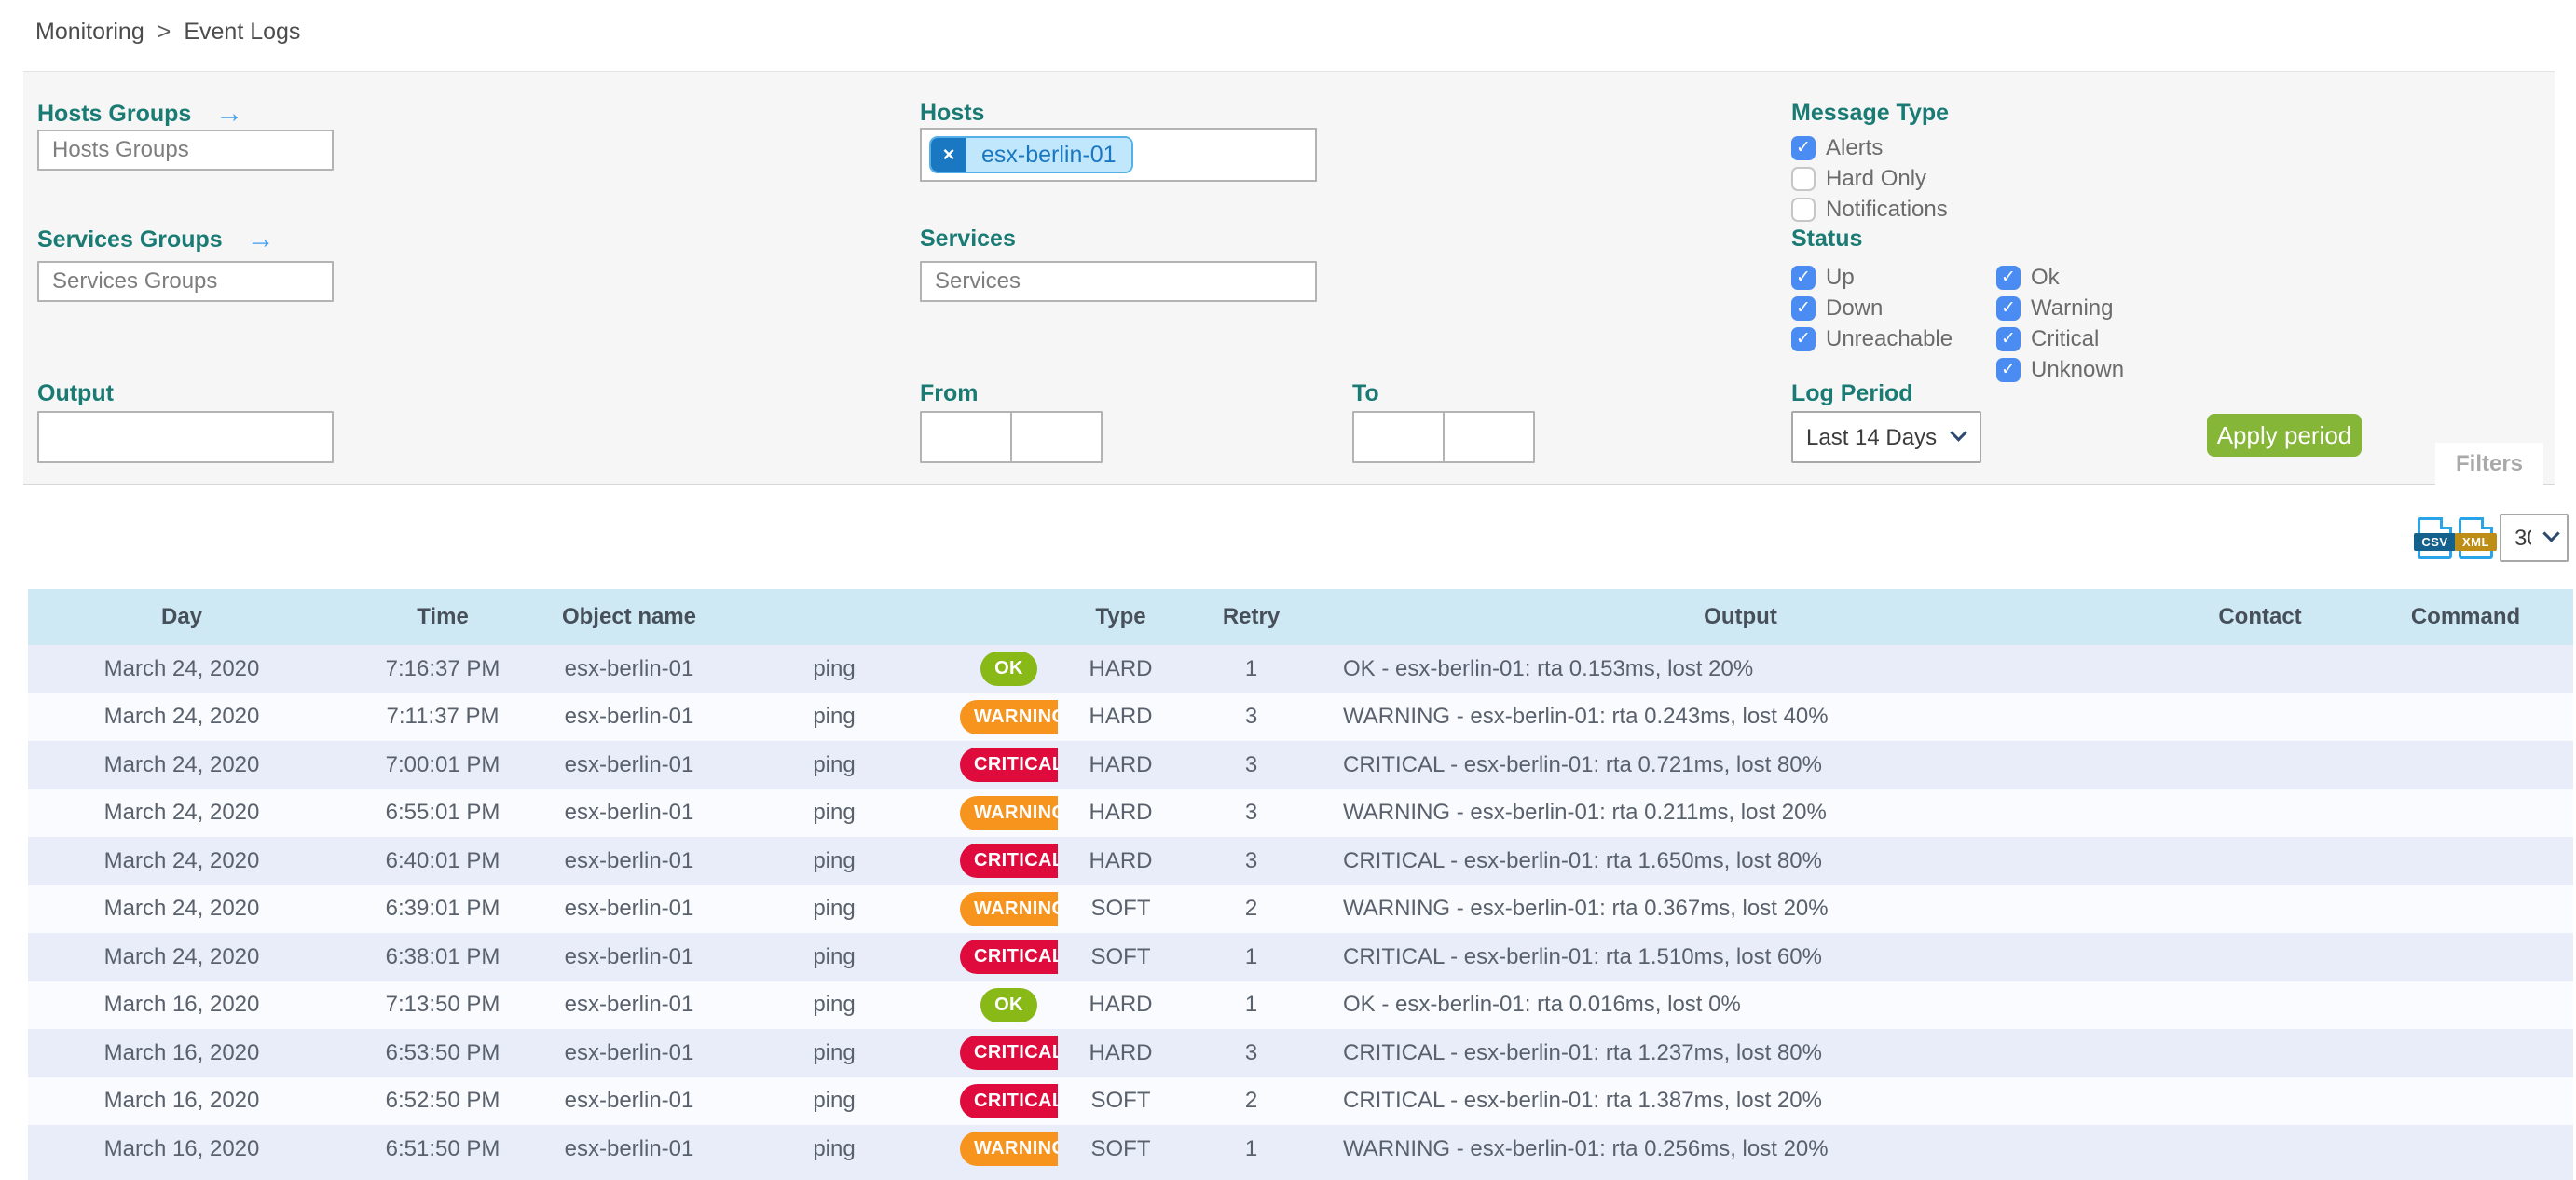  What do you see at coordinates (1872, 277) in the screenshot?
I see `status-option: Up` at bounding box center [1872, 277].